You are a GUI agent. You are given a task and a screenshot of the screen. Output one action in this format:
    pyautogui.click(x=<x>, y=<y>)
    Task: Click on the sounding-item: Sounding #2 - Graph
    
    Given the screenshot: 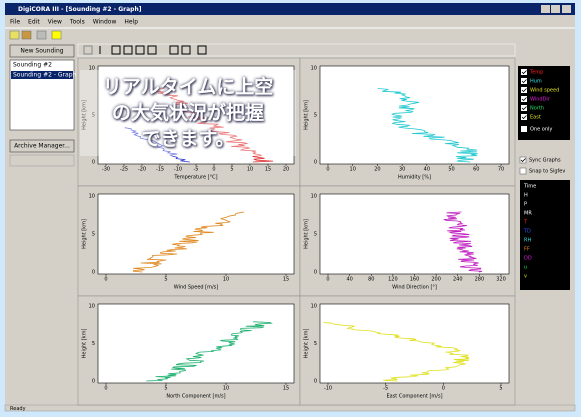 What is the action you would take?
    pyautogui.click(x=45, y=75)
    